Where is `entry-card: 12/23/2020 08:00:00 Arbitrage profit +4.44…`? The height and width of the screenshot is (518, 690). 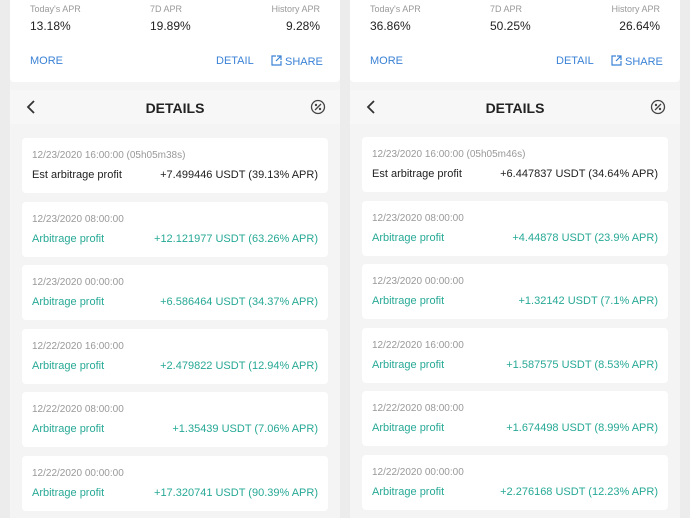 entry-card: 12/23/2020 08:00:00 Arbitrage profit +4.44… is located at coordinates (515, 228).